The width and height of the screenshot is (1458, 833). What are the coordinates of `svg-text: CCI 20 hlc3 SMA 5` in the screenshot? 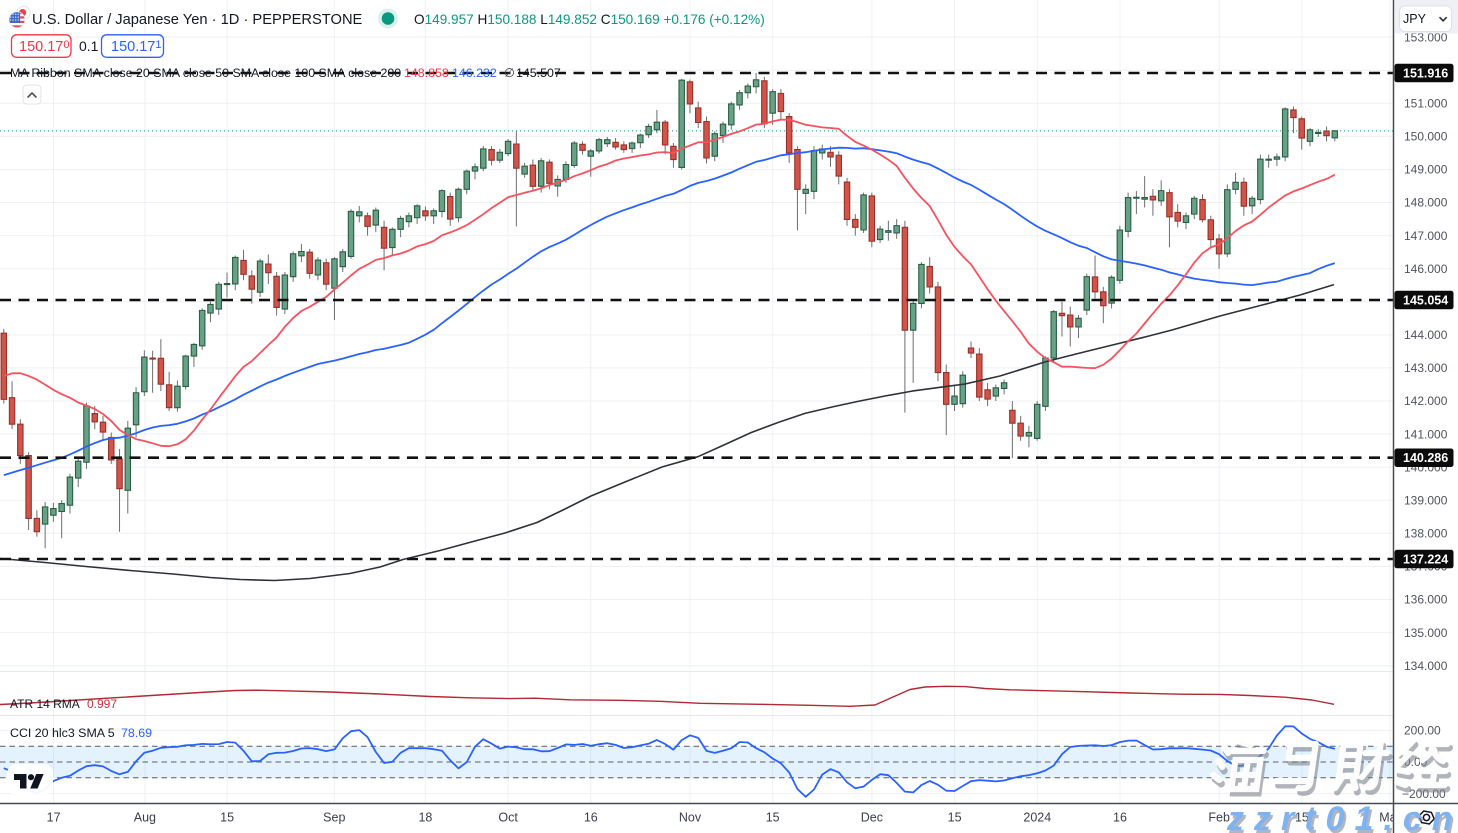 It's located at (62, 733).